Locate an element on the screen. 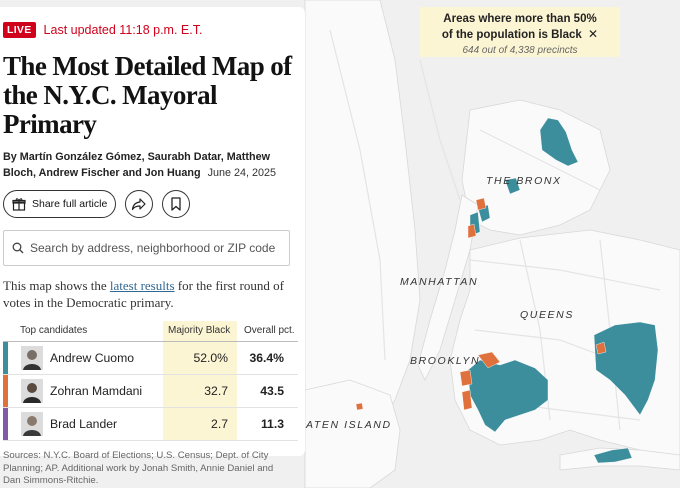  avatar-mamdani is located at coordinates (32, 391).